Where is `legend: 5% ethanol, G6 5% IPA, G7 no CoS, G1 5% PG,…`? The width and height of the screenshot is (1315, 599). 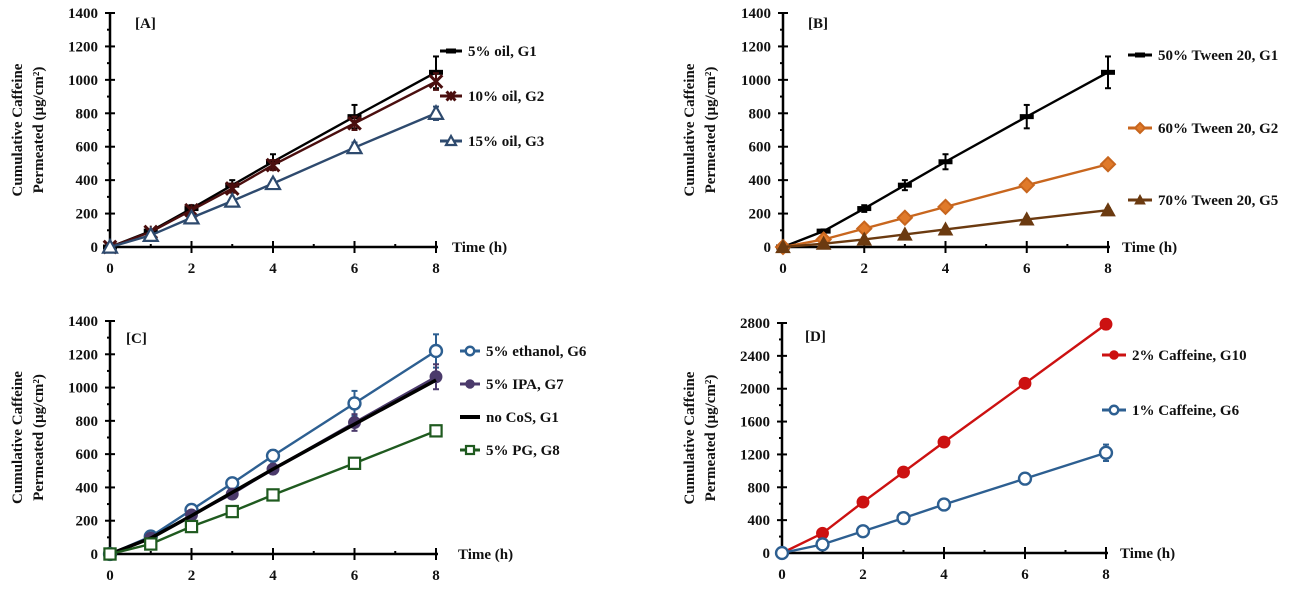 legend: 5% ethanol, G6 5% IPA, G7 no CoS, G1 5% PG,… is located at coordinates (523, 401).